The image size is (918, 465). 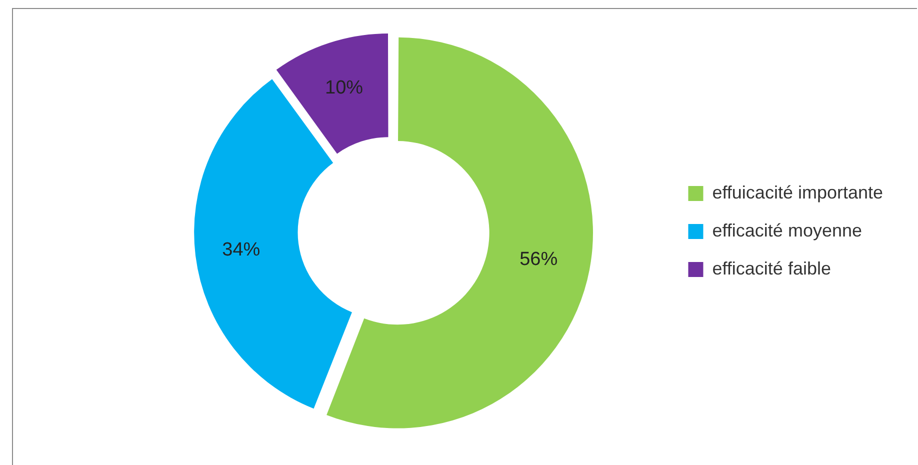 I want to click on data-label: 56%, so click(x=539, y=259).